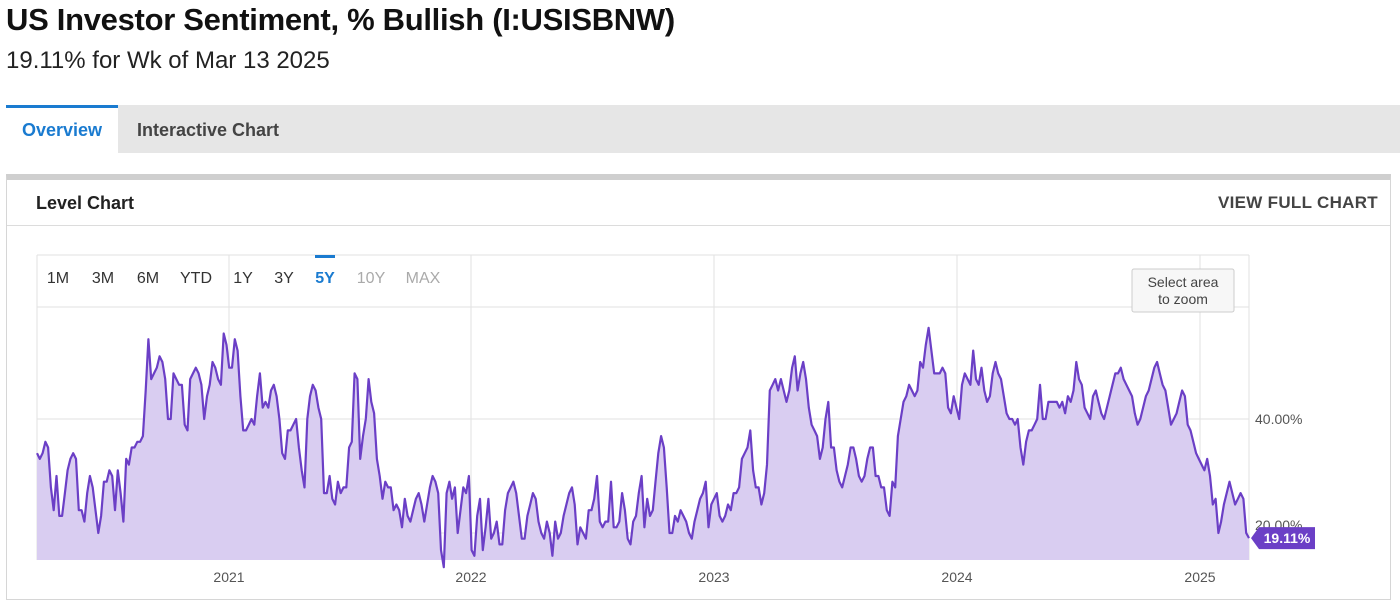 The height and width of the screenshot is (607, 1400). Describe the element at coordinates (85, 203) in the screenshot. I see `card-title: Level Chart` at that location.